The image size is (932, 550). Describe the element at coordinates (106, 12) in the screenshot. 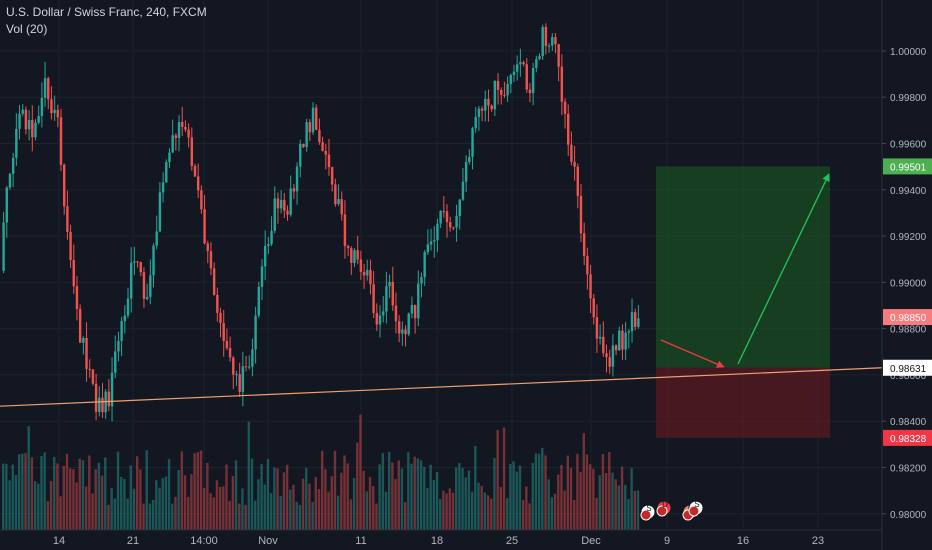

I see `symbol-title: U.S. Dollar / Swiss Franc, 240, FXCM` at that location.